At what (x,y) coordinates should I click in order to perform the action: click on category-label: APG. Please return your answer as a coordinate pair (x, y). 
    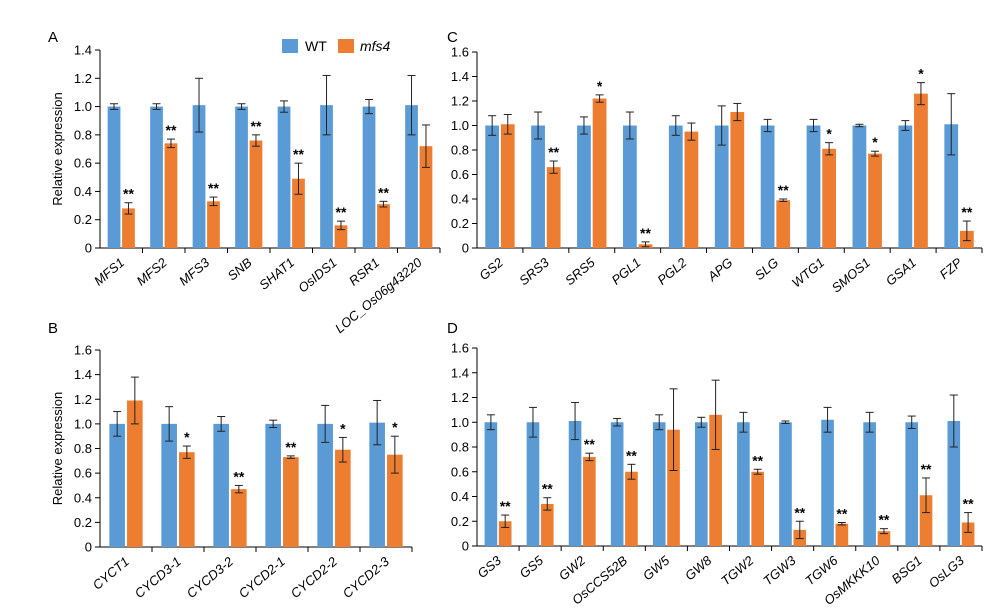
    Looking at the image, I should click on (719, 270).